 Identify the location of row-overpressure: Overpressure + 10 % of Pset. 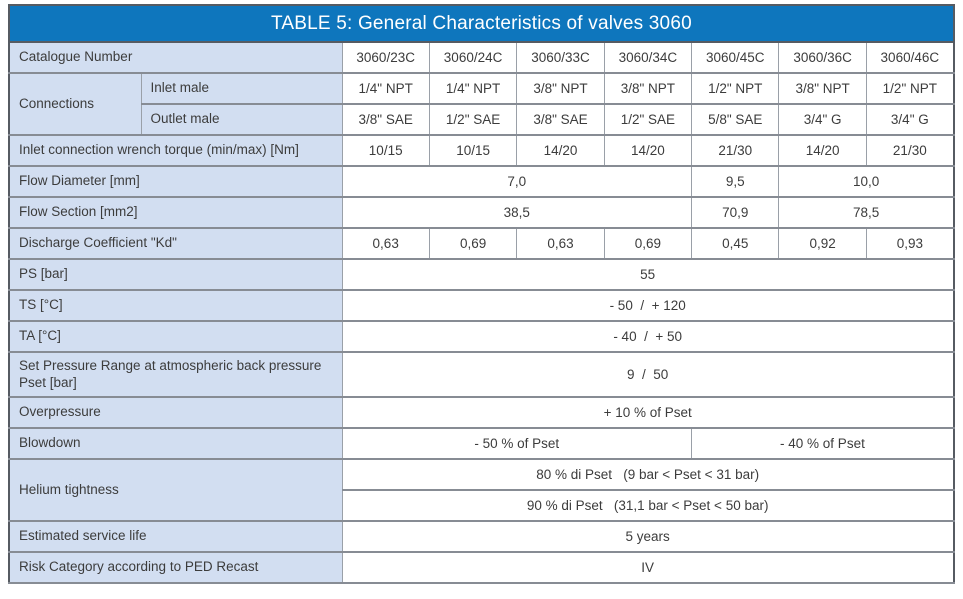
(481, 412).